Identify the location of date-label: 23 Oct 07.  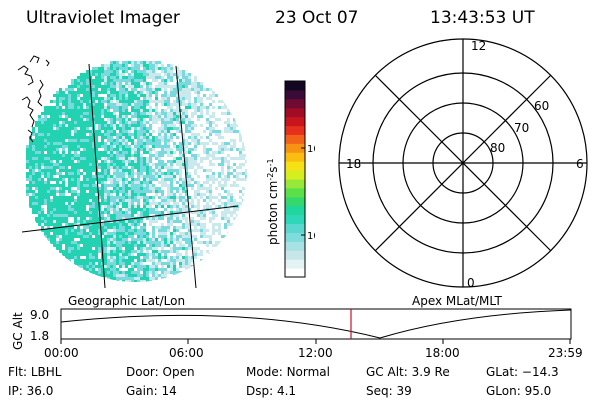
(317, 18).